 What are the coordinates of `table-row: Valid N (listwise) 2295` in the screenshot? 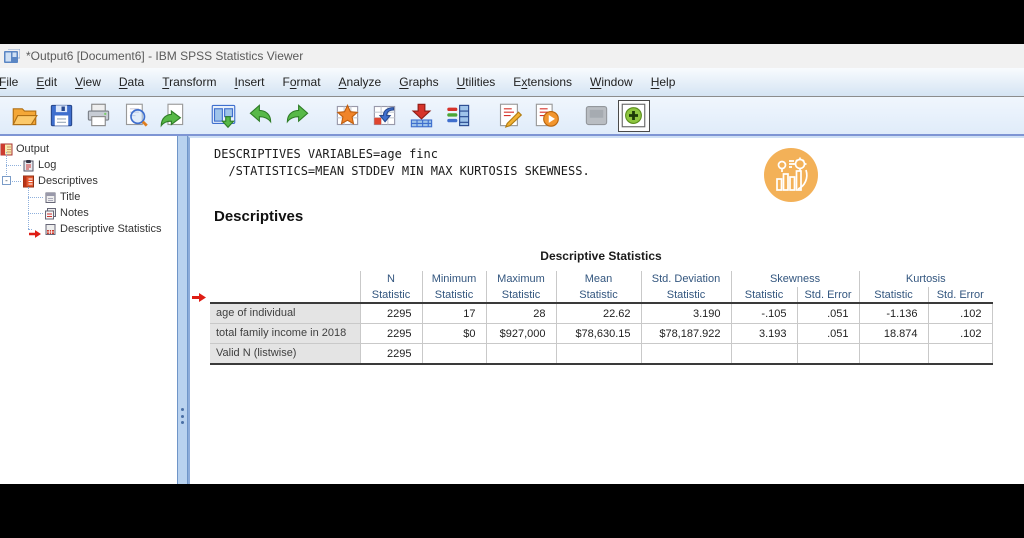 It's located at (601, 354).